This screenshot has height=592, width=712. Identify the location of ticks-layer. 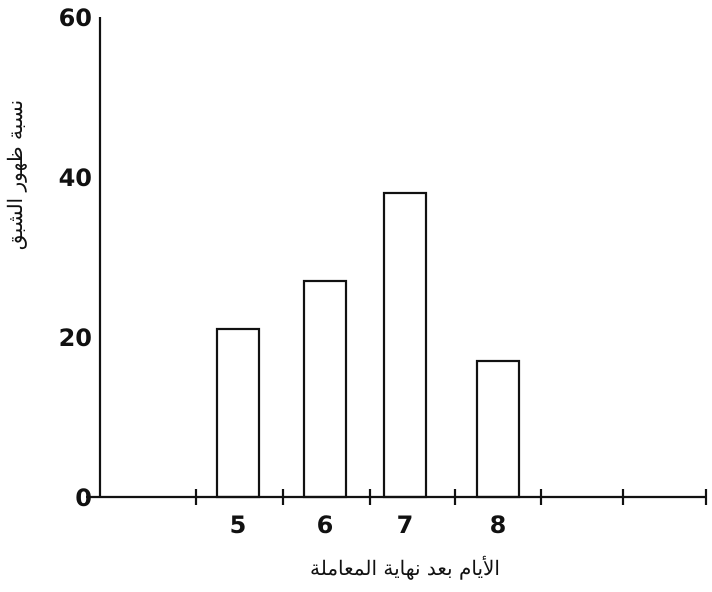
(451, 497).